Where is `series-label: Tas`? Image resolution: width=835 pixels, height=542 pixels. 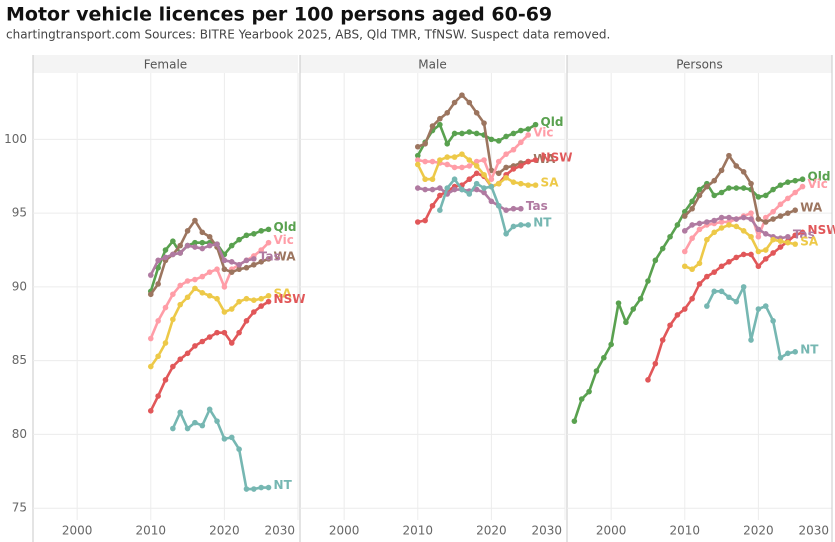 series-label: Tas is located at coordinates (270, 256).